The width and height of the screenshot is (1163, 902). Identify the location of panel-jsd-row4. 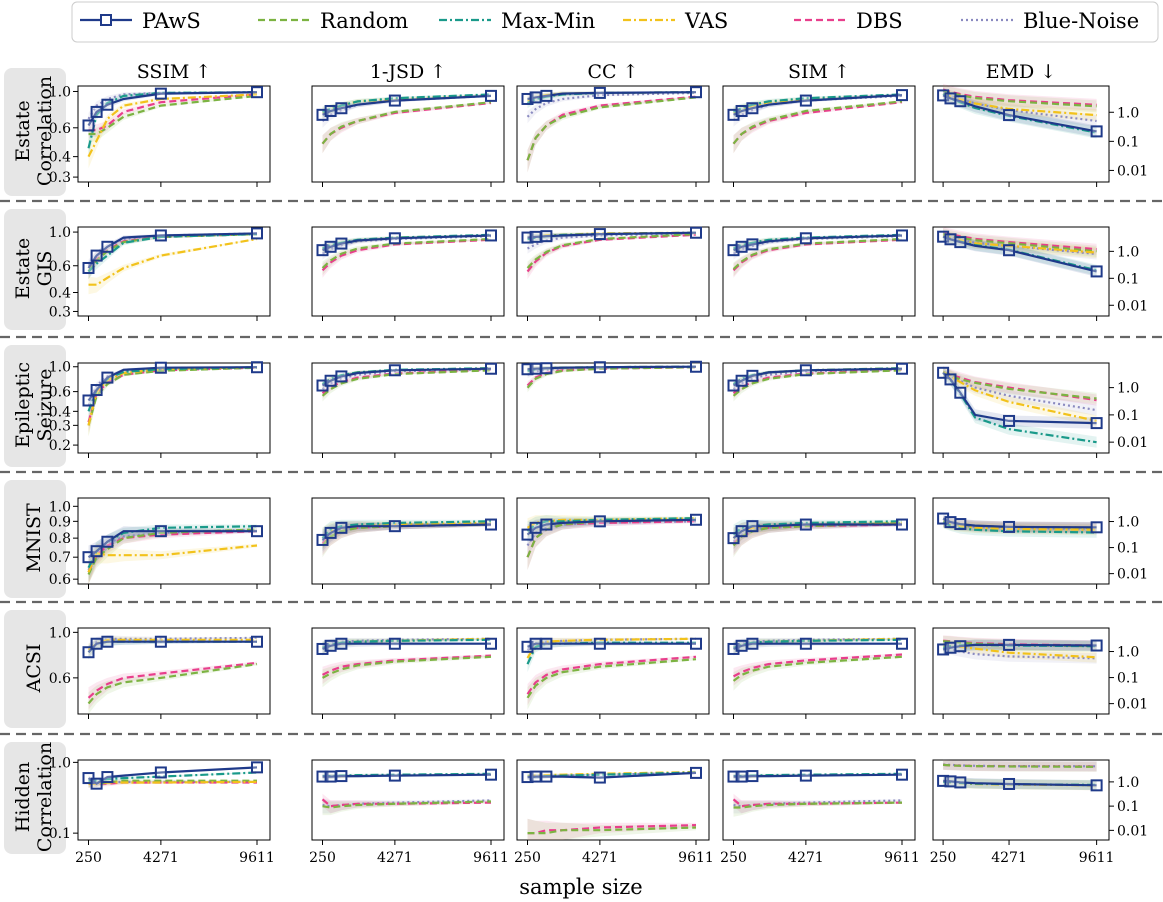
(408, 673).